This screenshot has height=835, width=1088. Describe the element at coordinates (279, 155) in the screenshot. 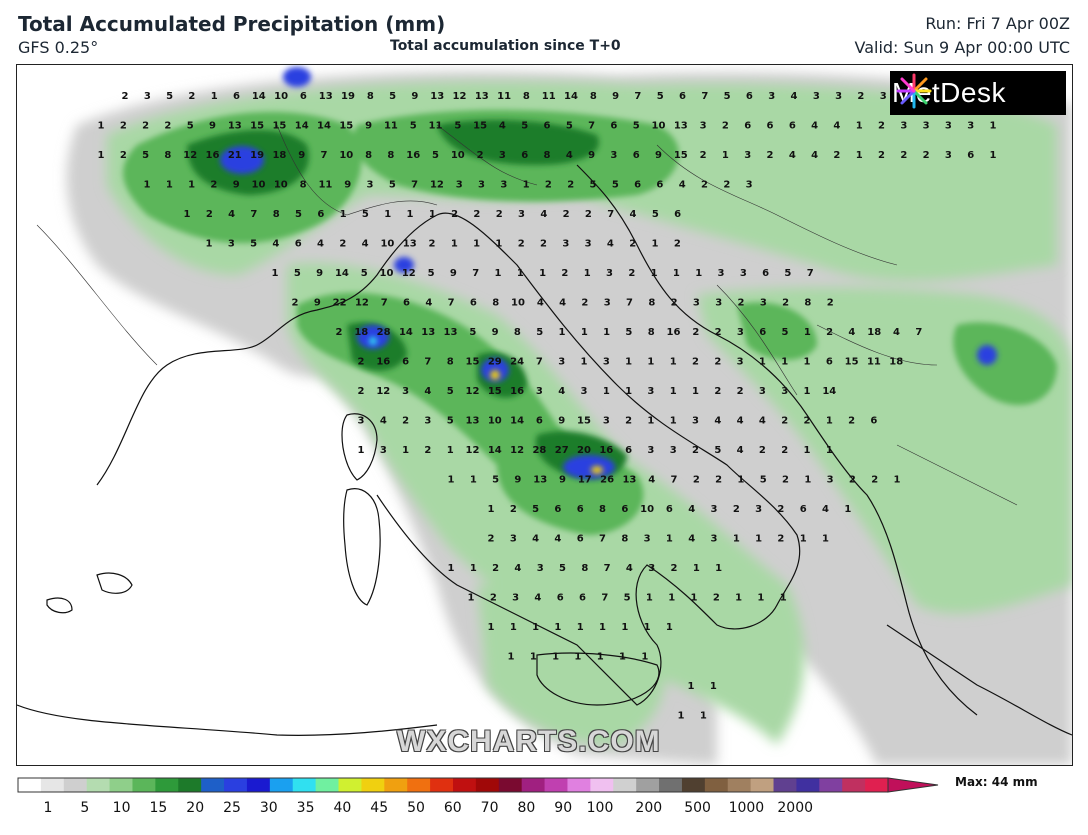

I see `precip-value-label: 18` at that location.